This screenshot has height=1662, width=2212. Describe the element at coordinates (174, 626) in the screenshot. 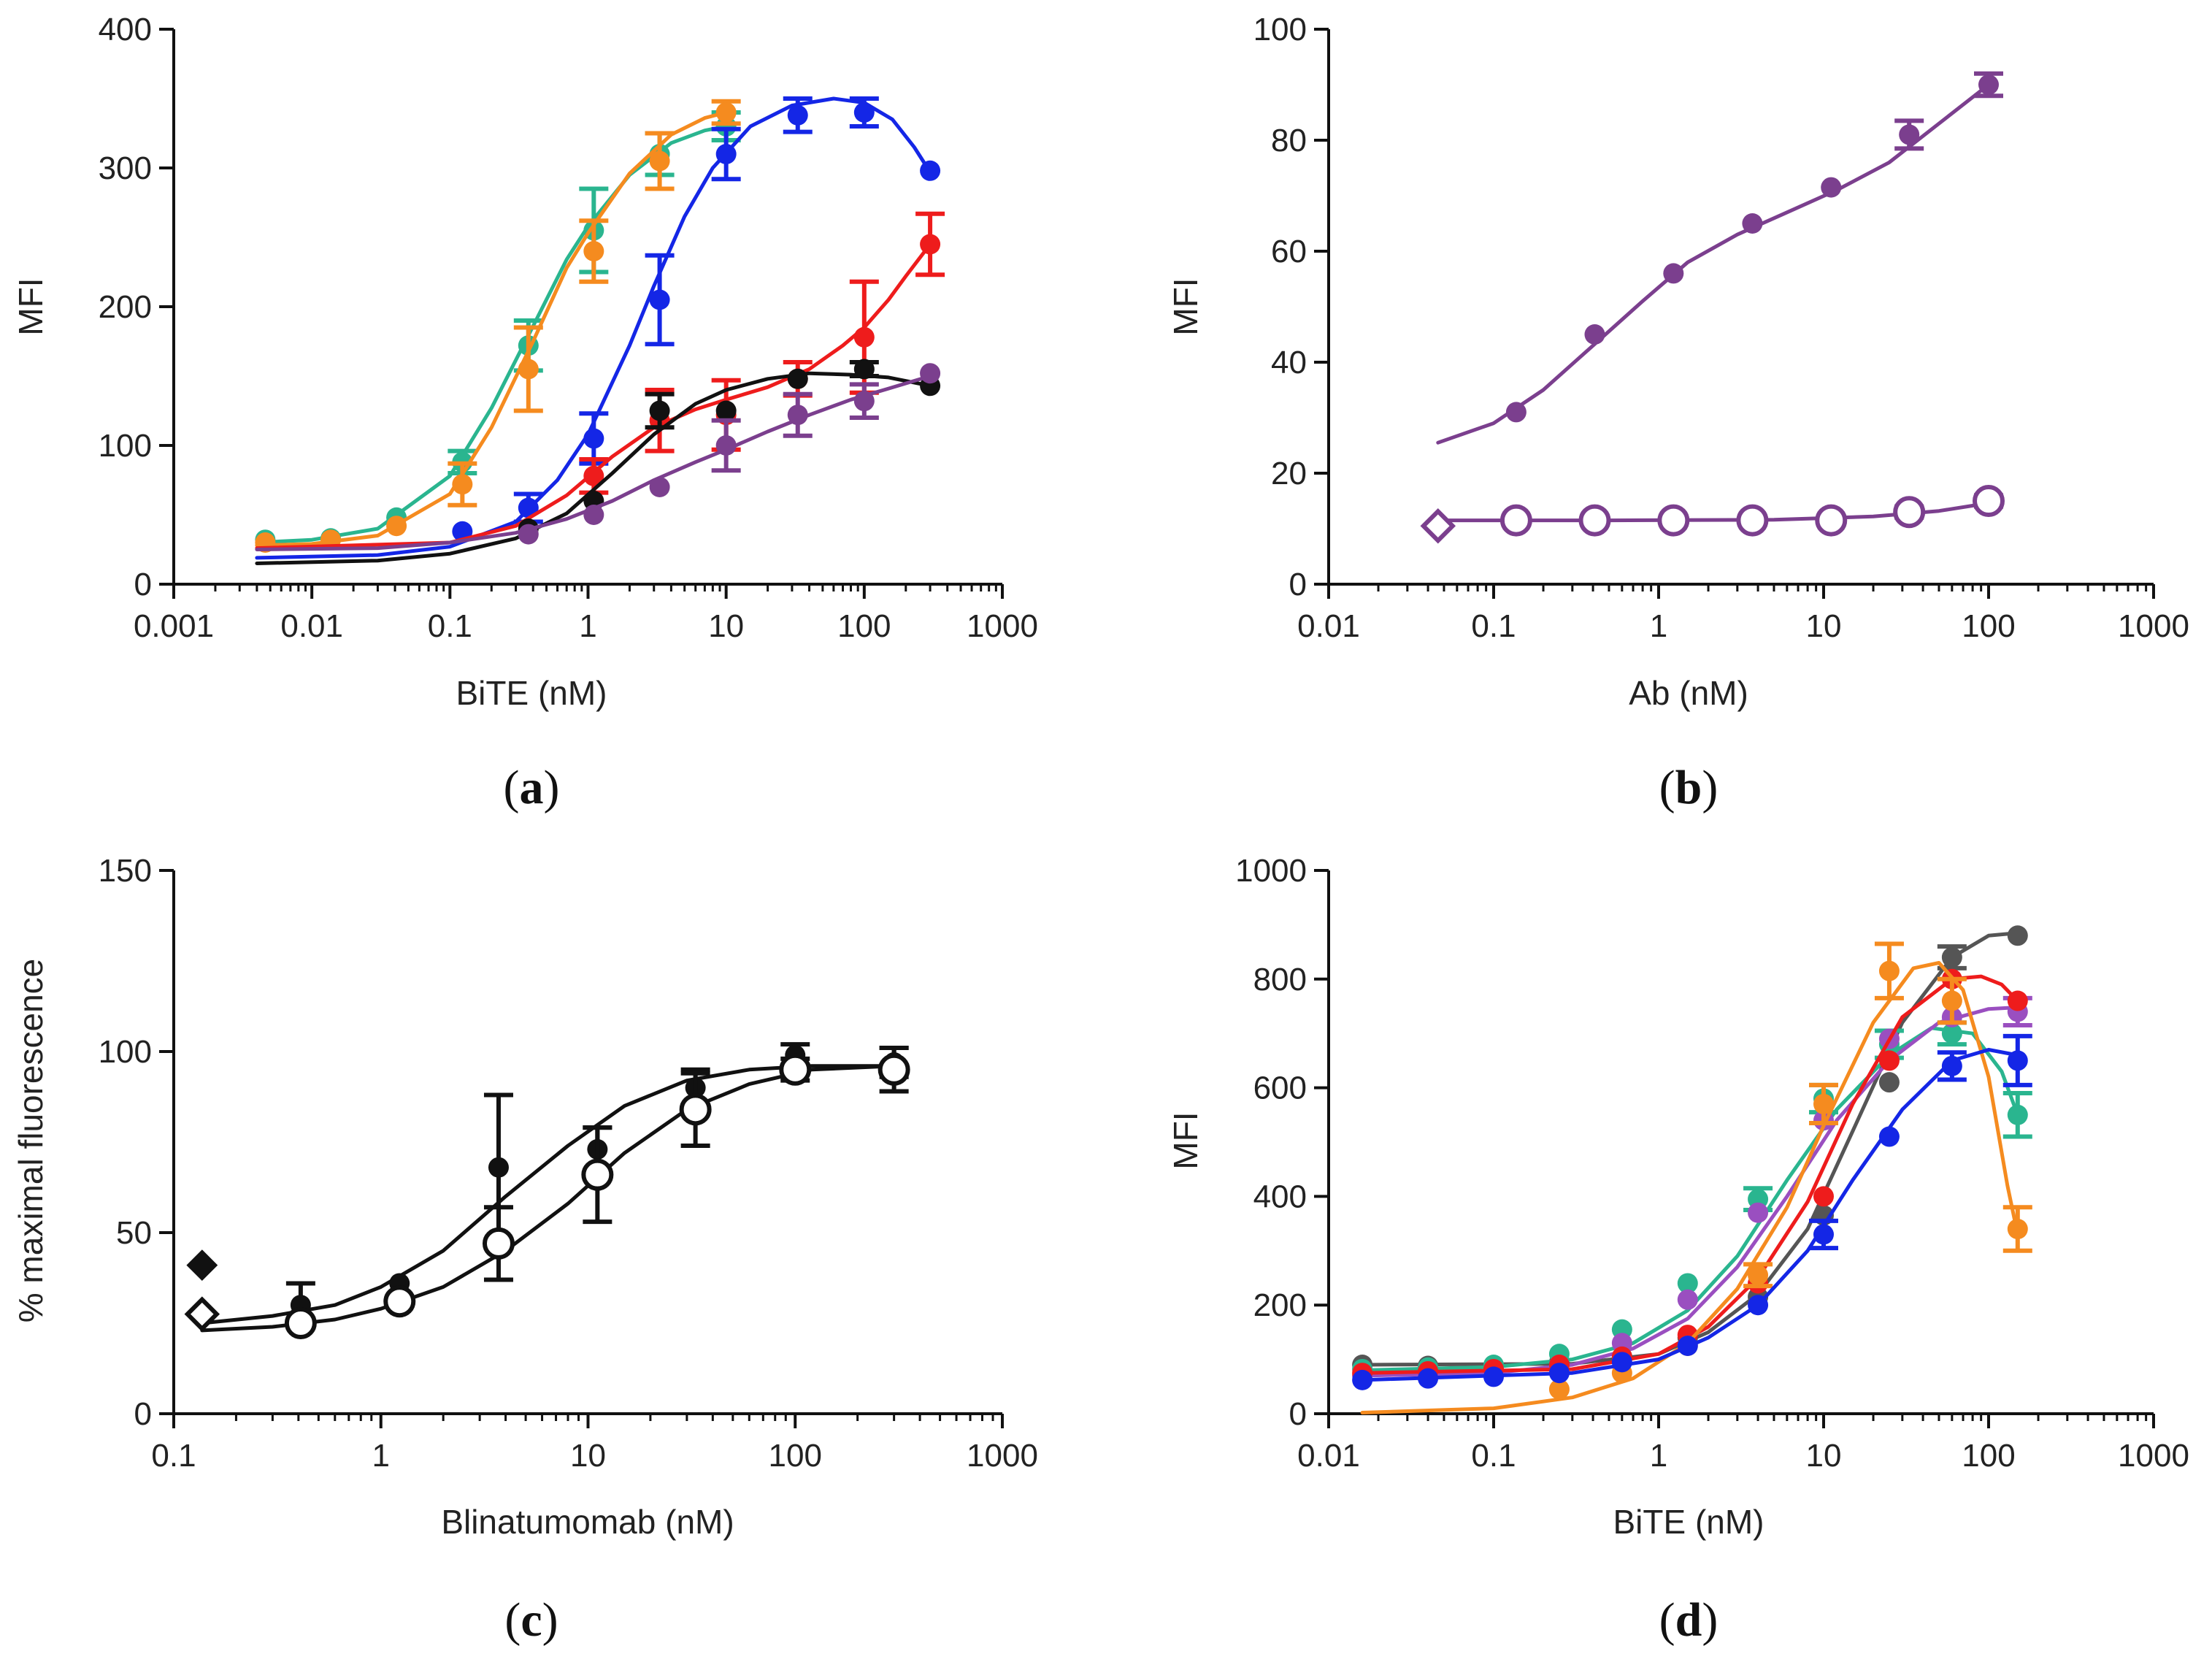

I see `x-tick-label: 0.001` at that location.